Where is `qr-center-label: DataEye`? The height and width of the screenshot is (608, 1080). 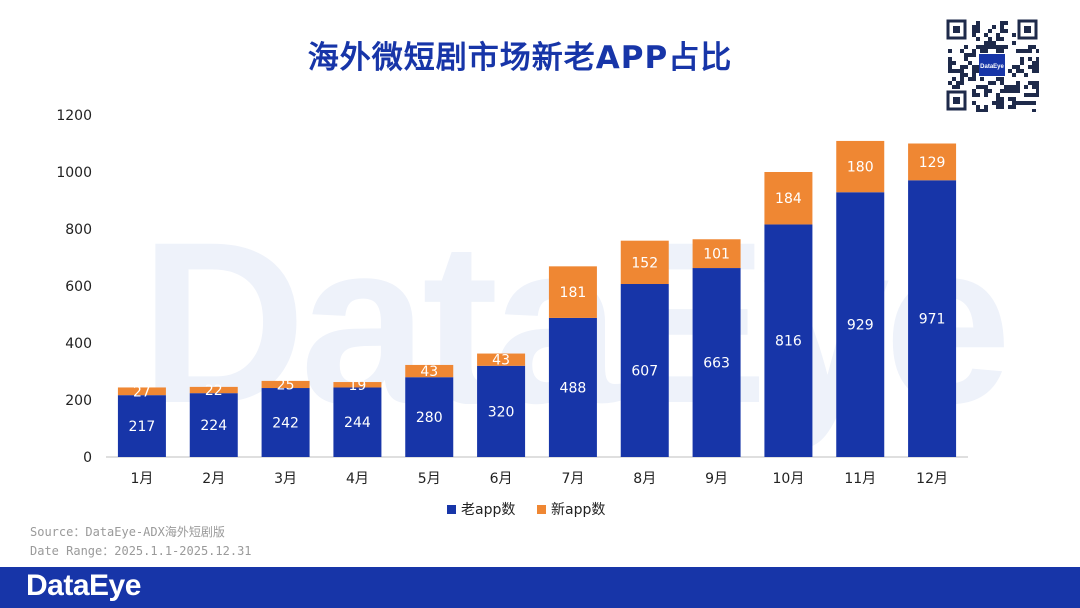
qr-center-label: DataEye is located at coordinates (992, 67).